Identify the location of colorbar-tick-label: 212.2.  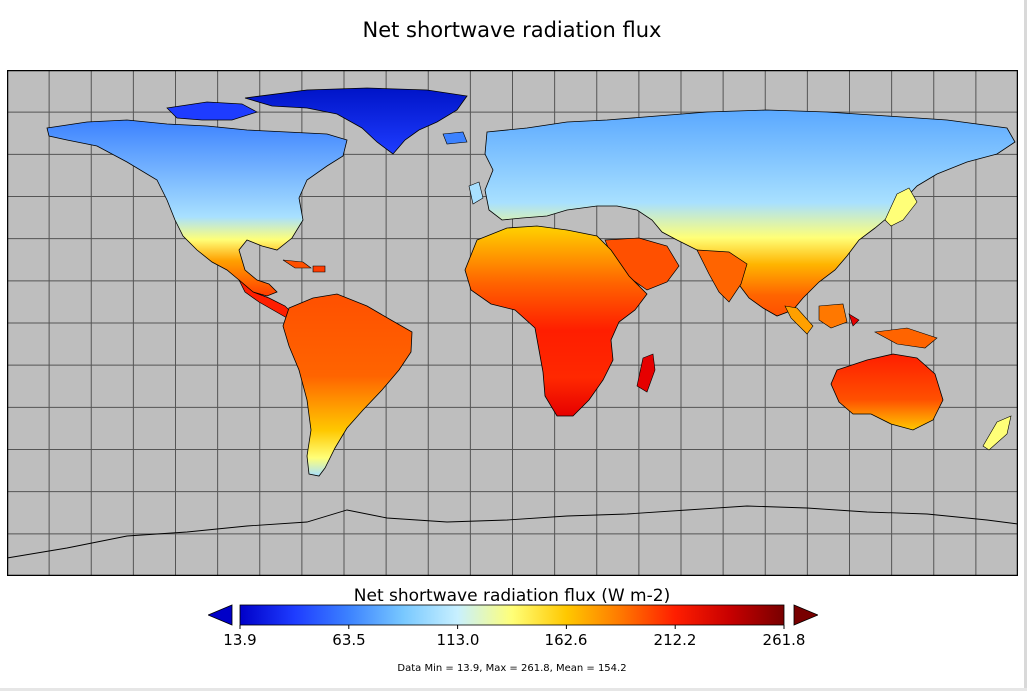
(675, 640).